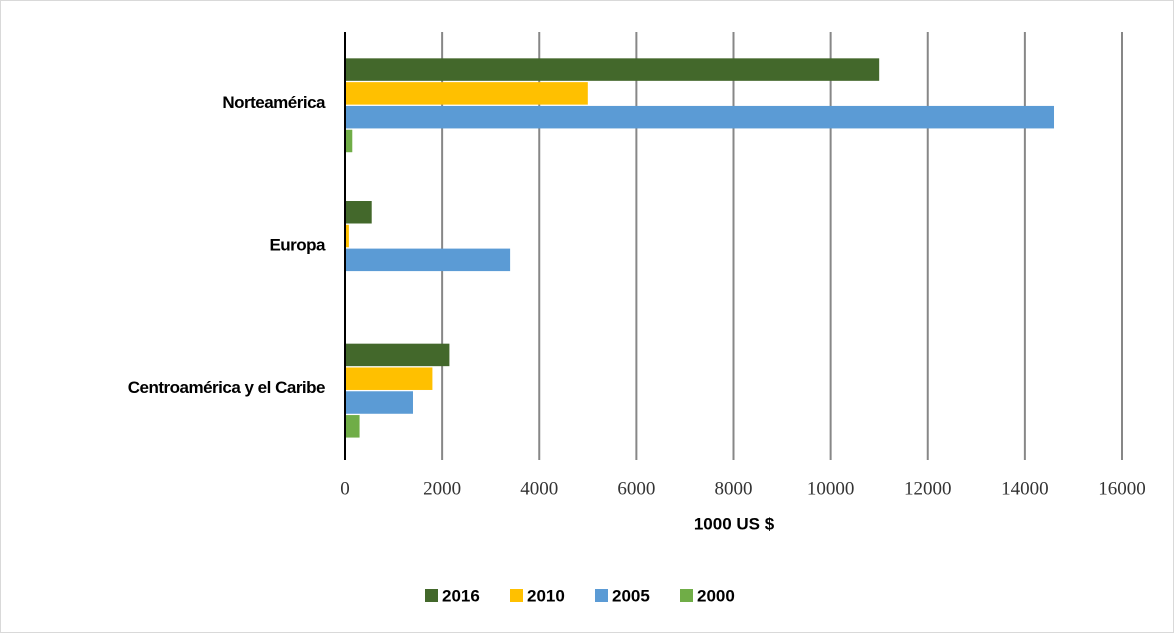  I want to click on category-label: Centroamérica y el Caribe, so click(226, 387).